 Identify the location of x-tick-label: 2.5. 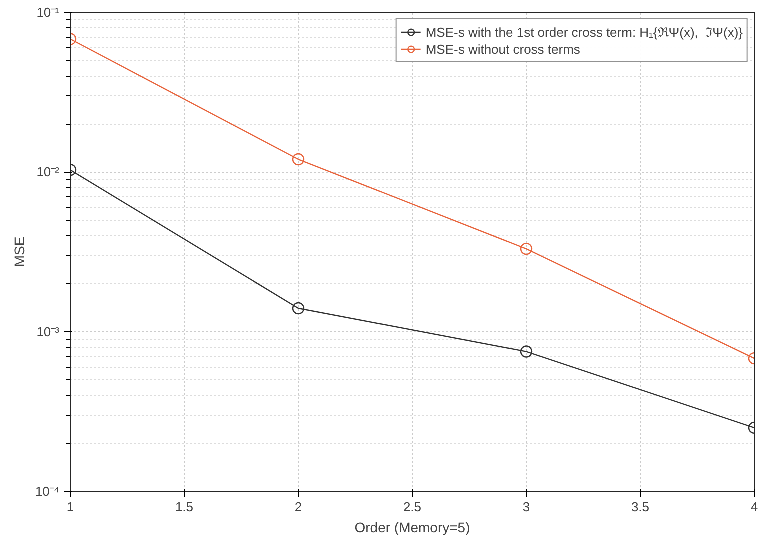
(412, 507).